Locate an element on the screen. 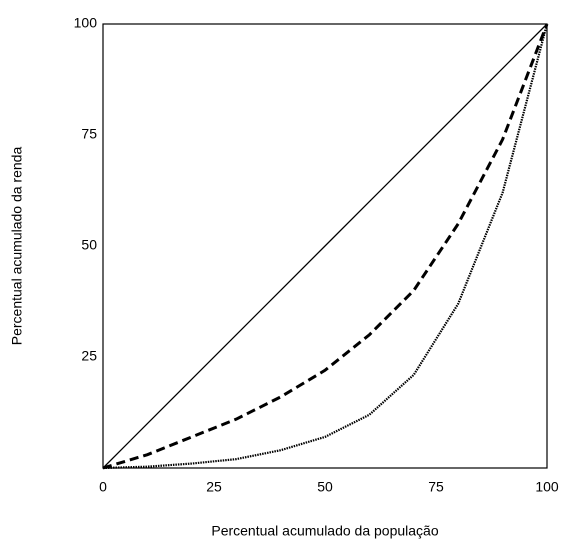  y-tick-label: 25 is located at coordinates (89, 356).